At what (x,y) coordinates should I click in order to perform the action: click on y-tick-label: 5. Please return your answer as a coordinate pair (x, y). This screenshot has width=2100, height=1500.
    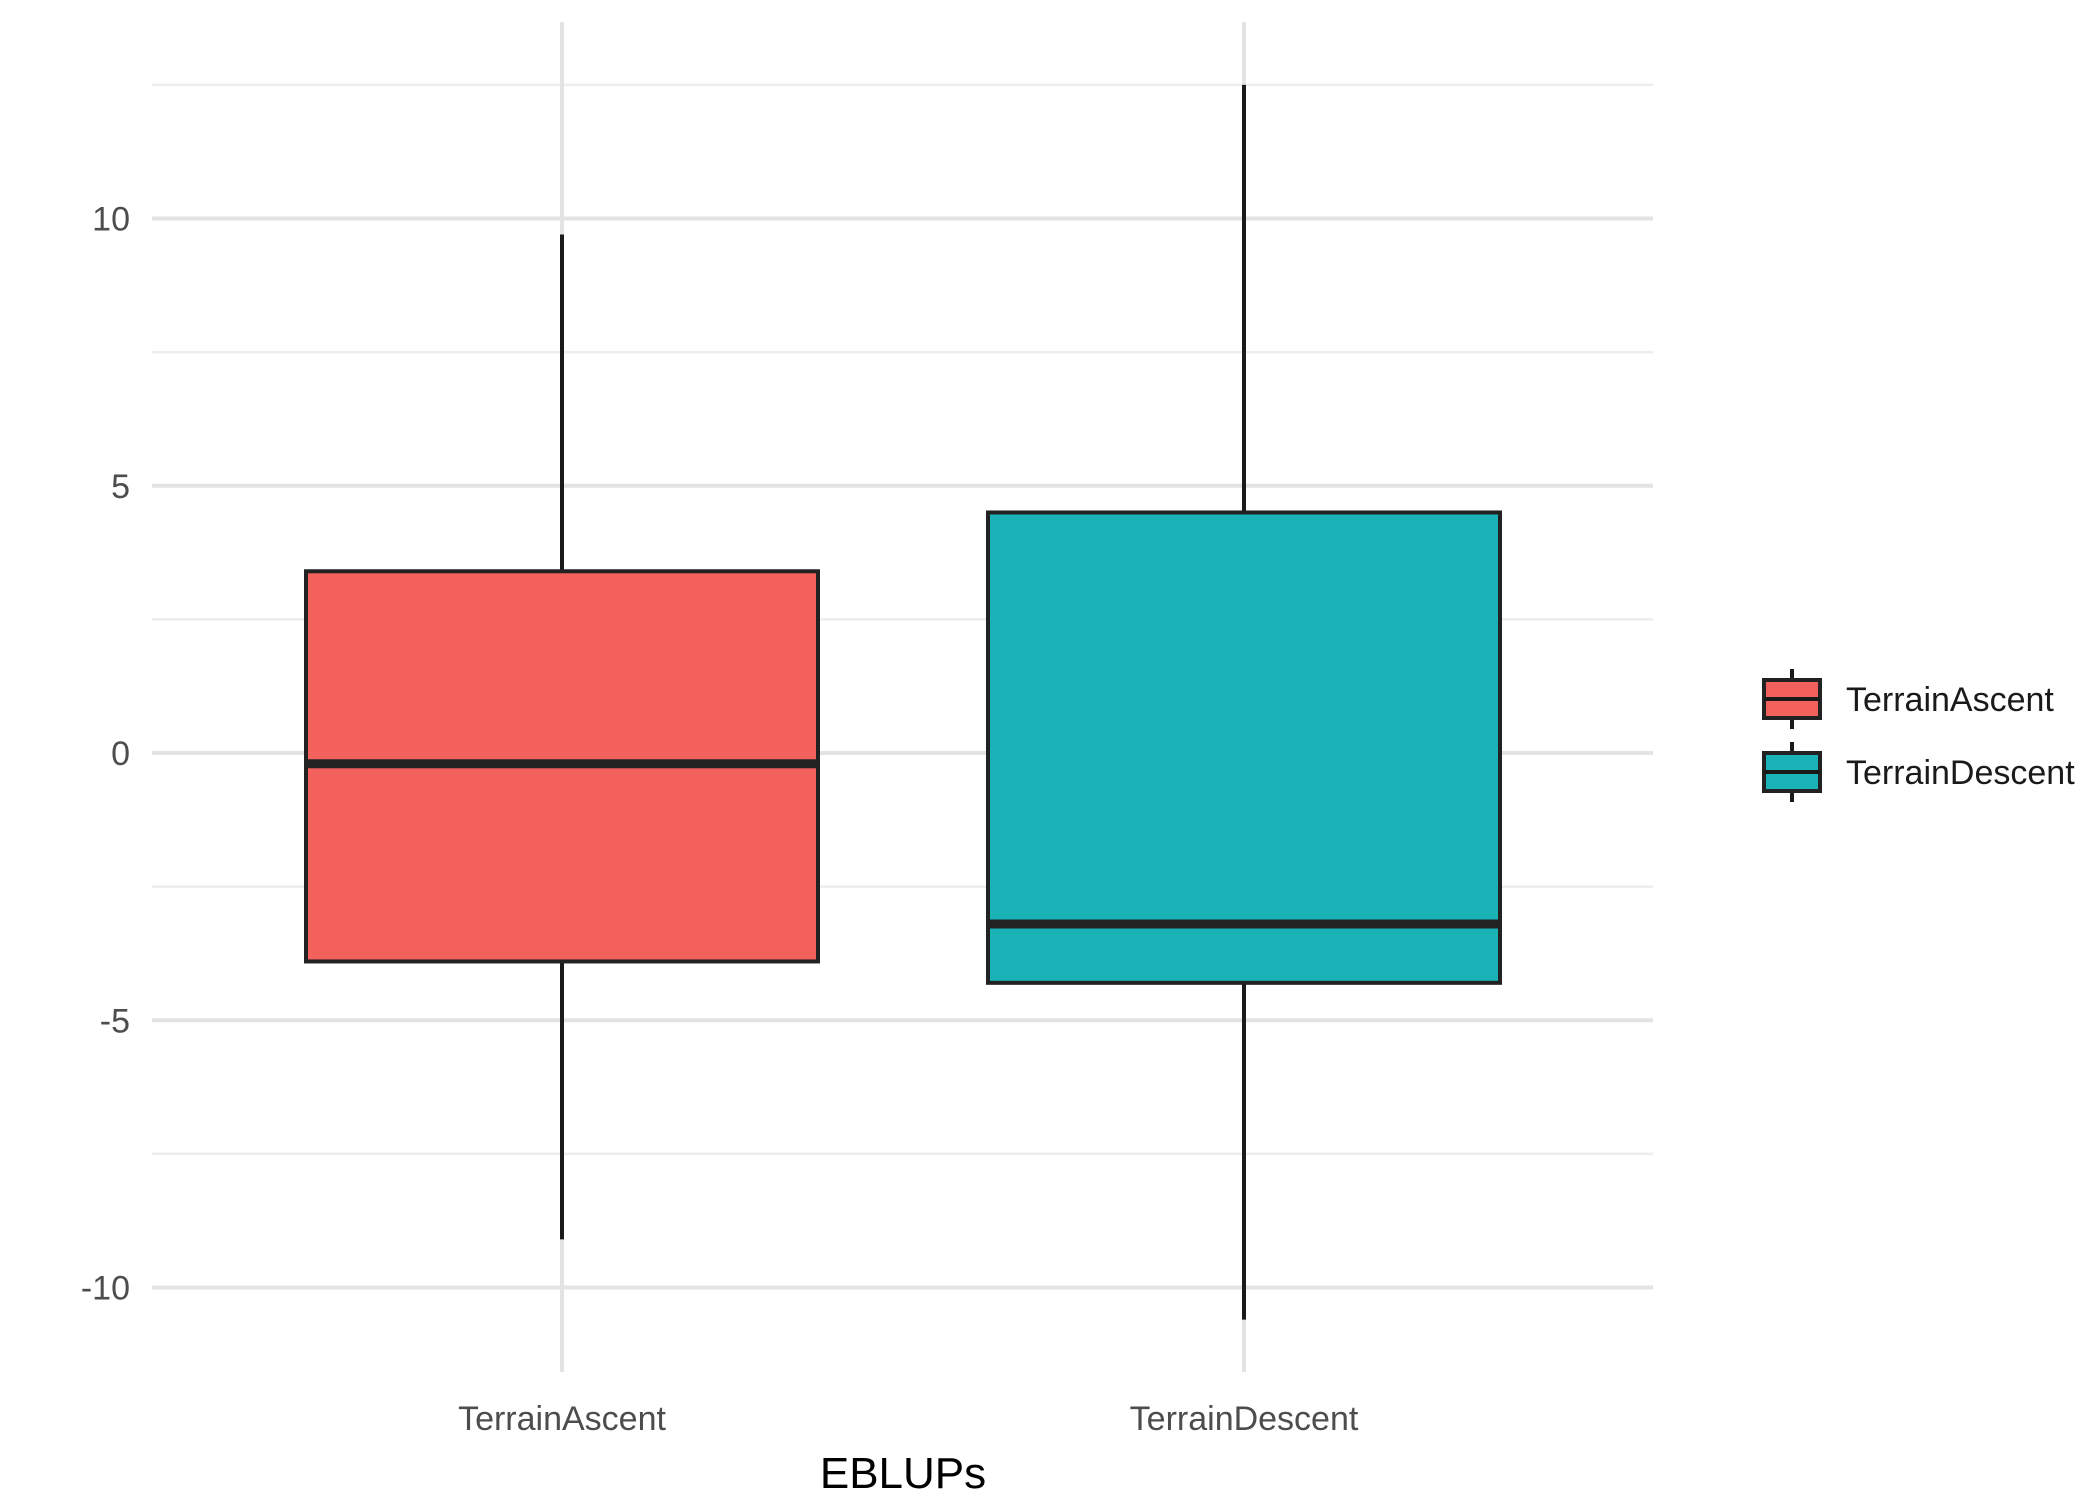
    Looking at the image, I should click on (120, 487).